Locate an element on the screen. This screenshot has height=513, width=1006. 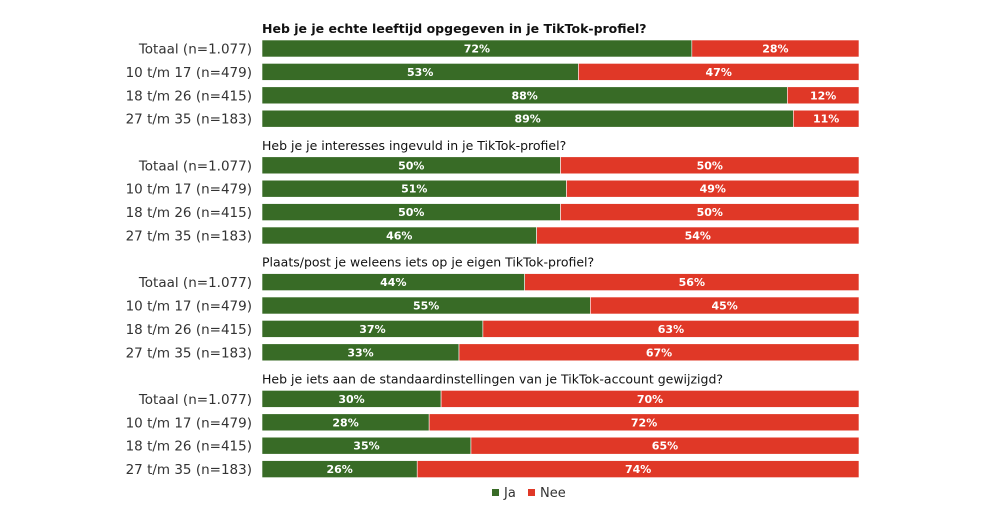
data-label: 35% is located at coordinates (366, 446).